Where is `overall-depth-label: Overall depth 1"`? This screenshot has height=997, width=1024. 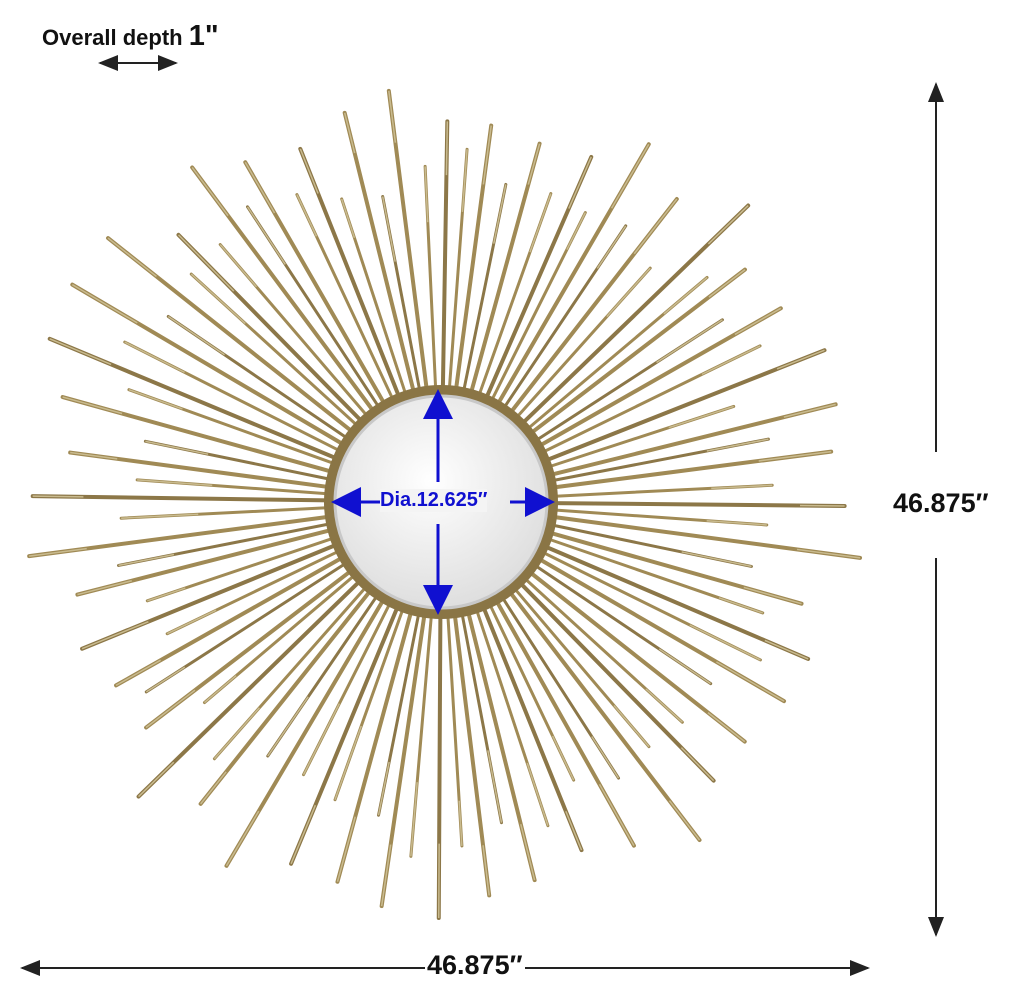 overall-depth-label: Overall depth 1" is located at coordinates (130, 36).